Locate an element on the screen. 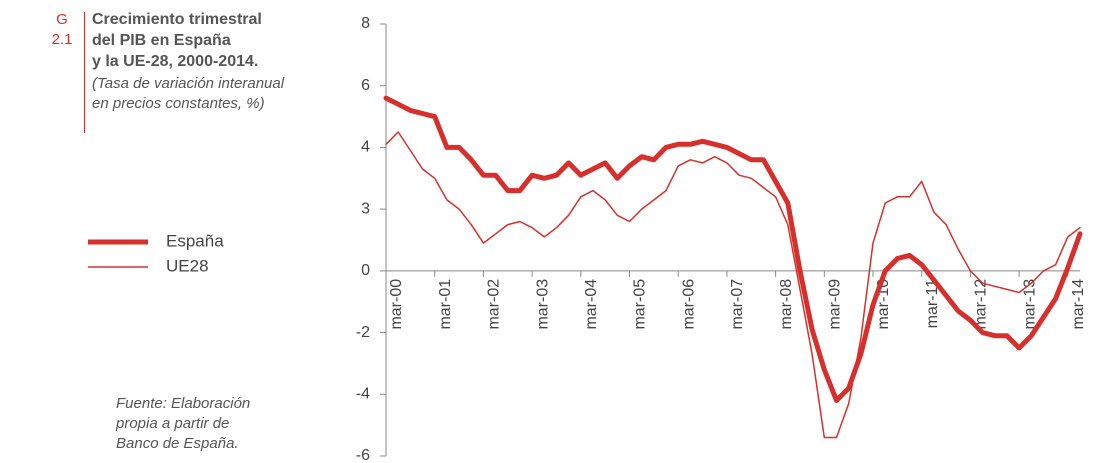  source-line: Fuente: Elaboración is located at coordinates (183, 403).